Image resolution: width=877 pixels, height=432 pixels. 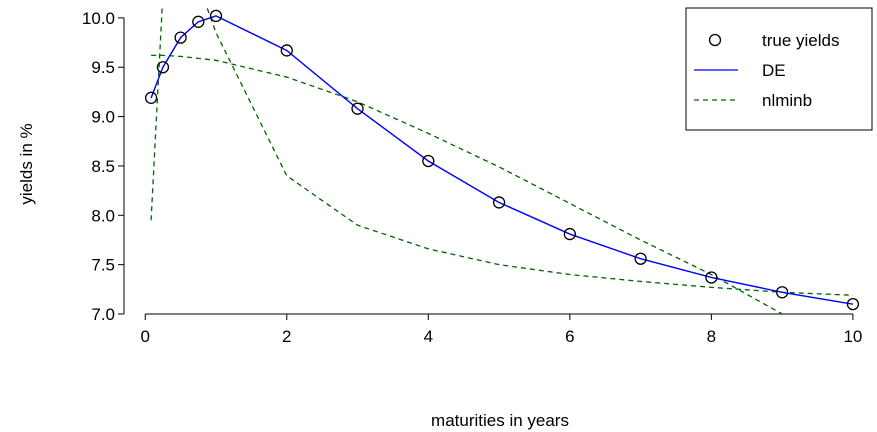 I want to click on x-tick-label: 6, so click(x=569, y=336).